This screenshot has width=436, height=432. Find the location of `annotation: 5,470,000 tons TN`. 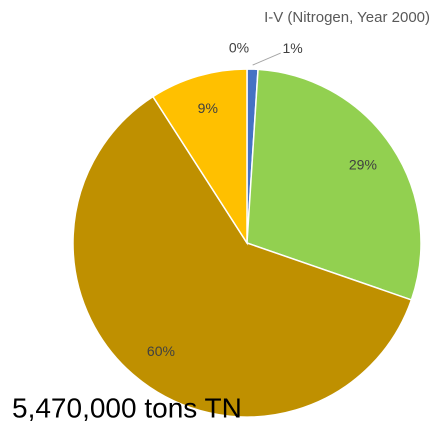

annotation: 5,470,000 tons TN is located at coordinates (127, 407).